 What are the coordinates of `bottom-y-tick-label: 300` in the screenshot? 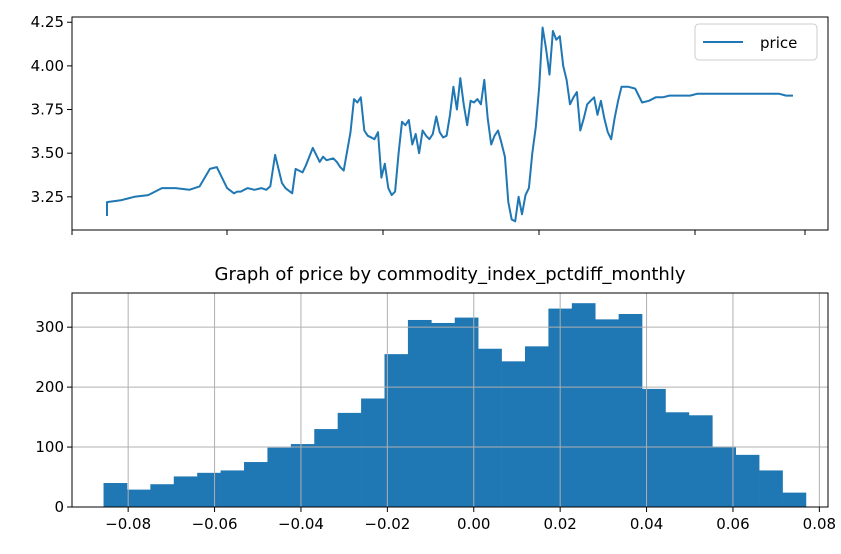 It's located at (49, 327).